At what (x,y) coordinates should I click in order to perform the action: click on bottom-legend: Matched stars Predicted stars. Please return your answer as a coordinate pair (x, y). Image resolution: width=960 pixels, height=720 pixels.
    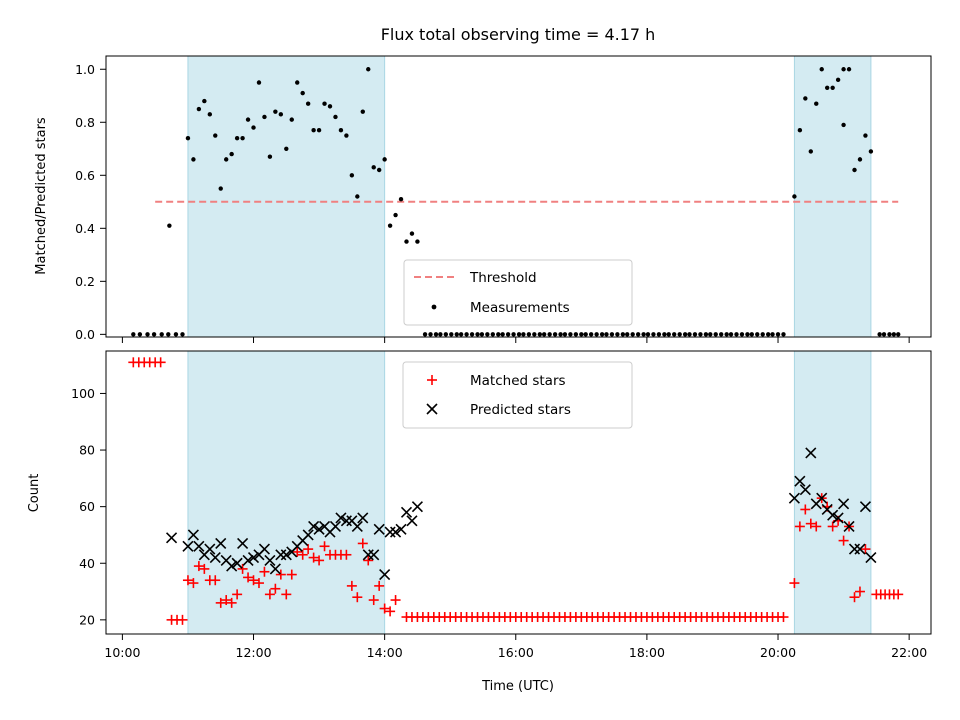
    Looking at the image, I should click on (517, 395).